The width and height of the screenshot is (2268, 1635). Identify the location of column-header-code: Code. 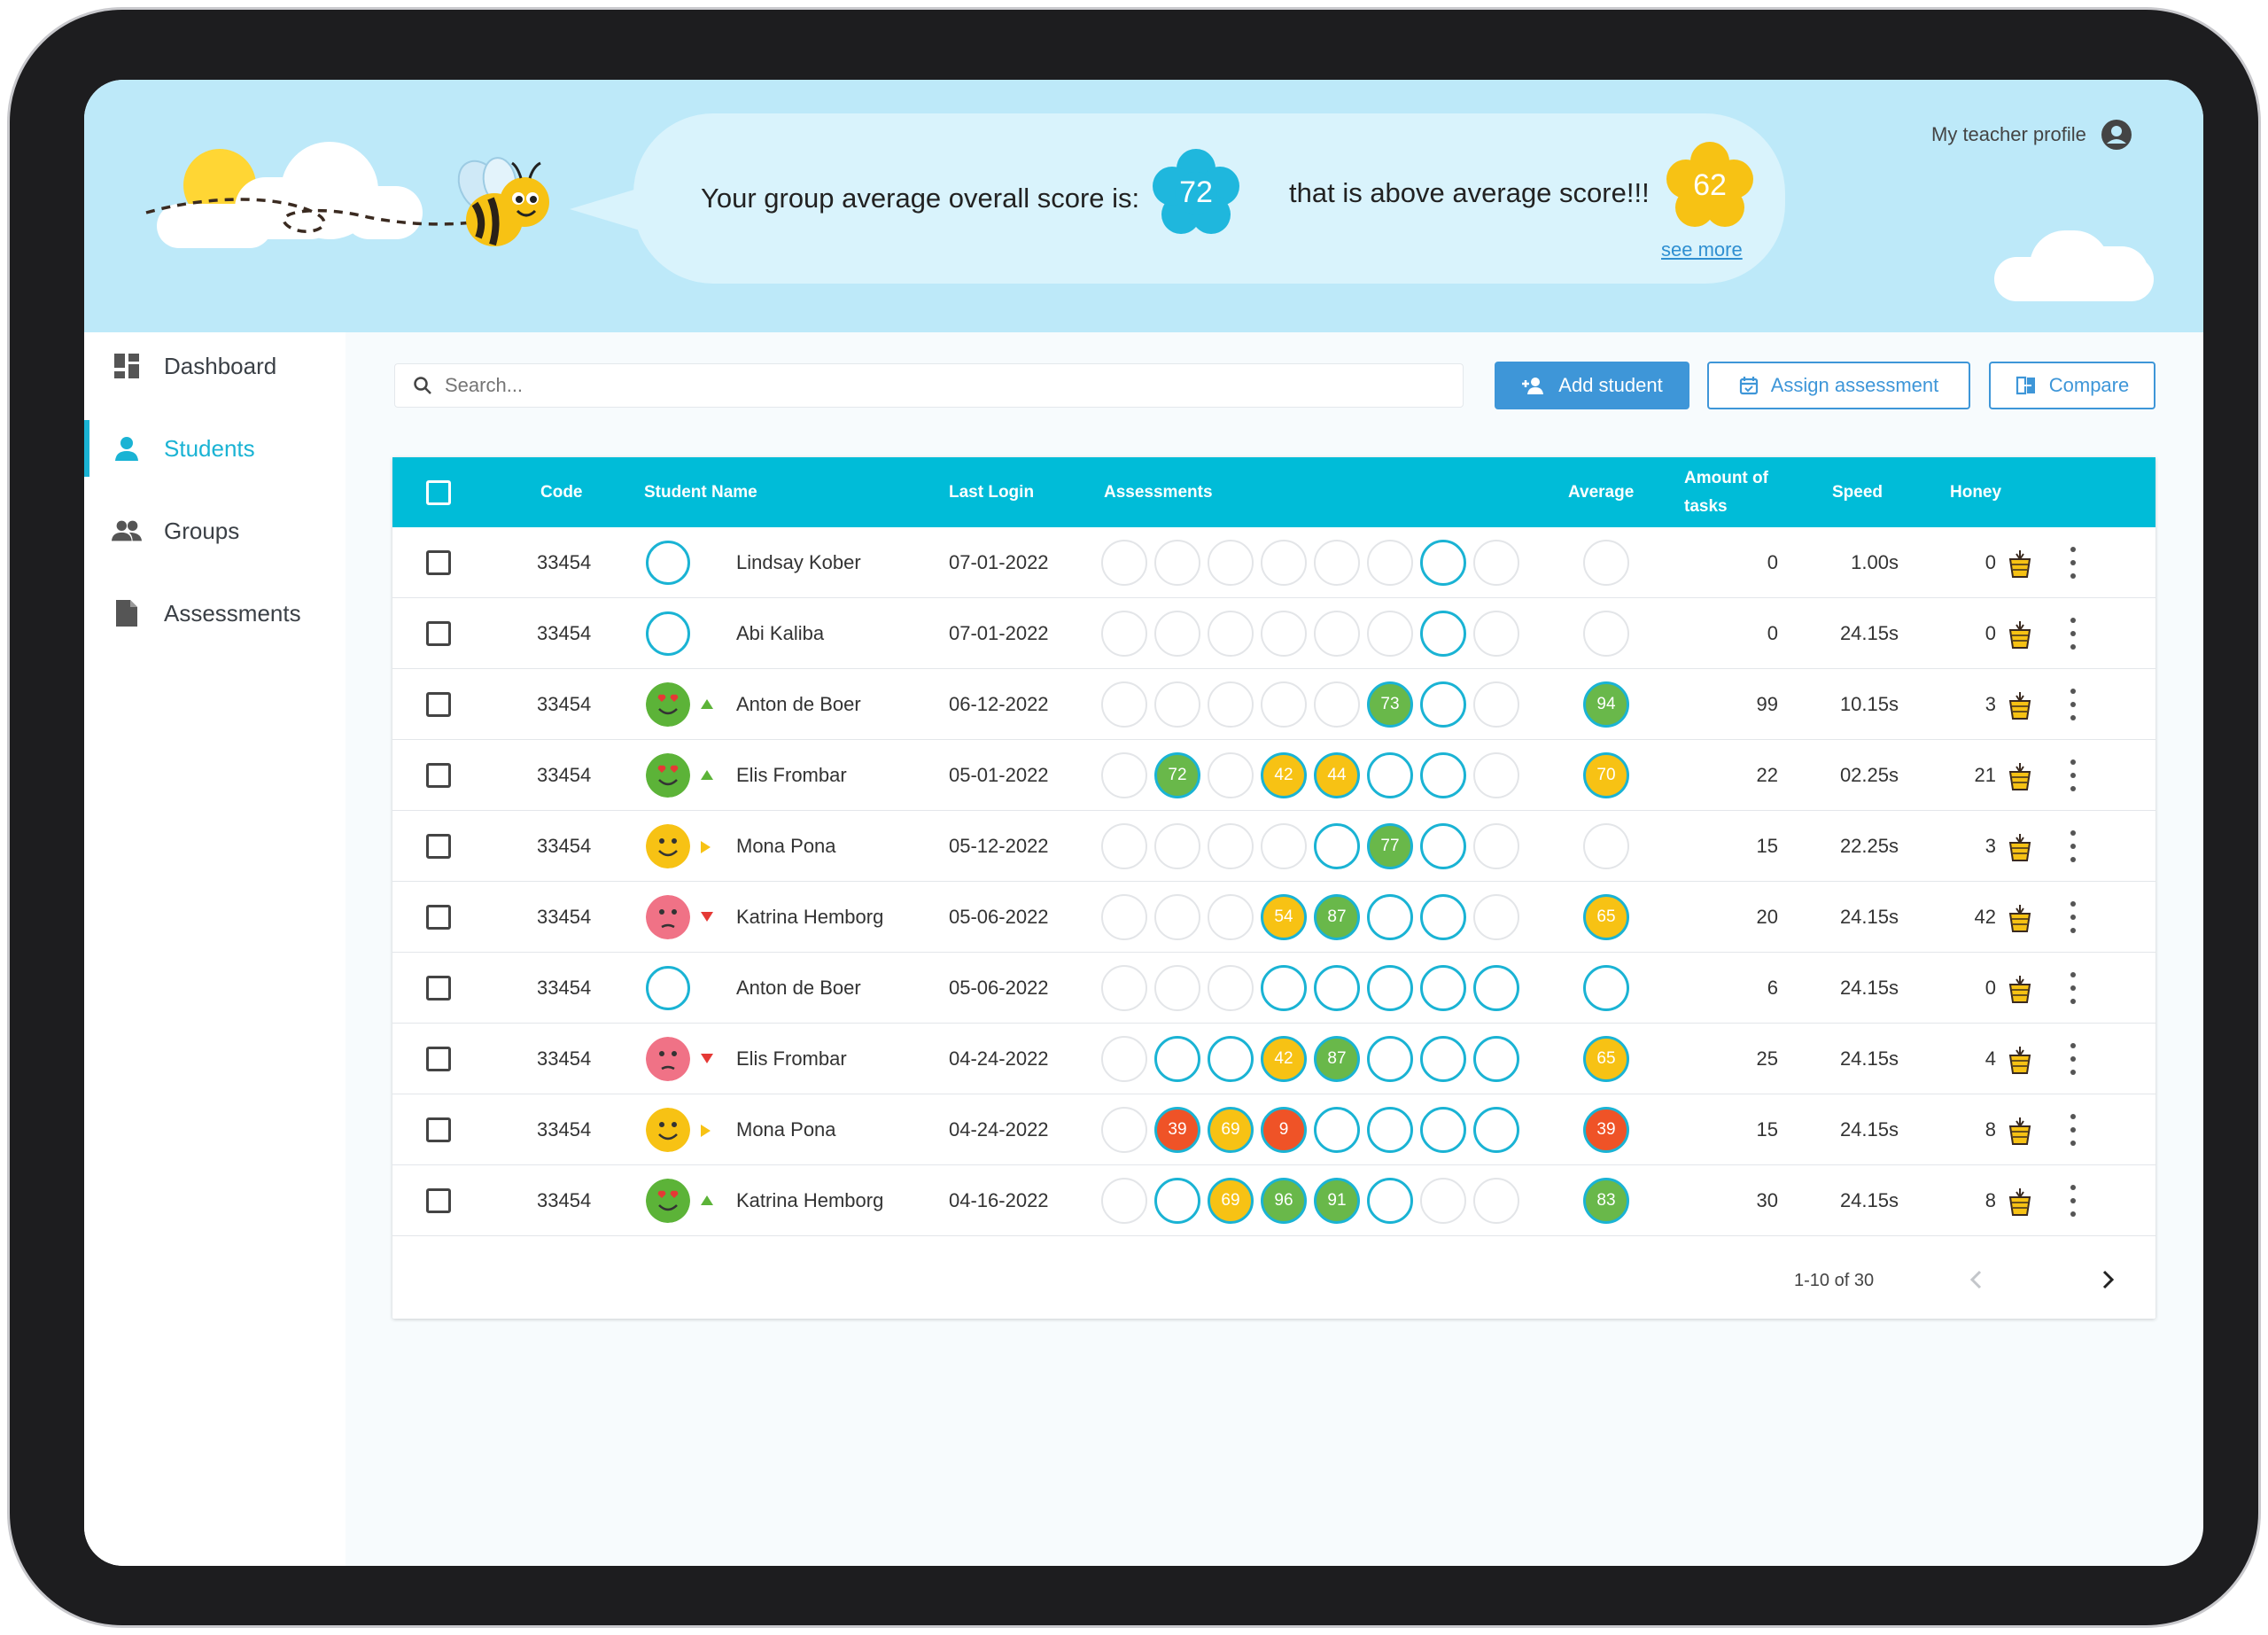
(561, 492).